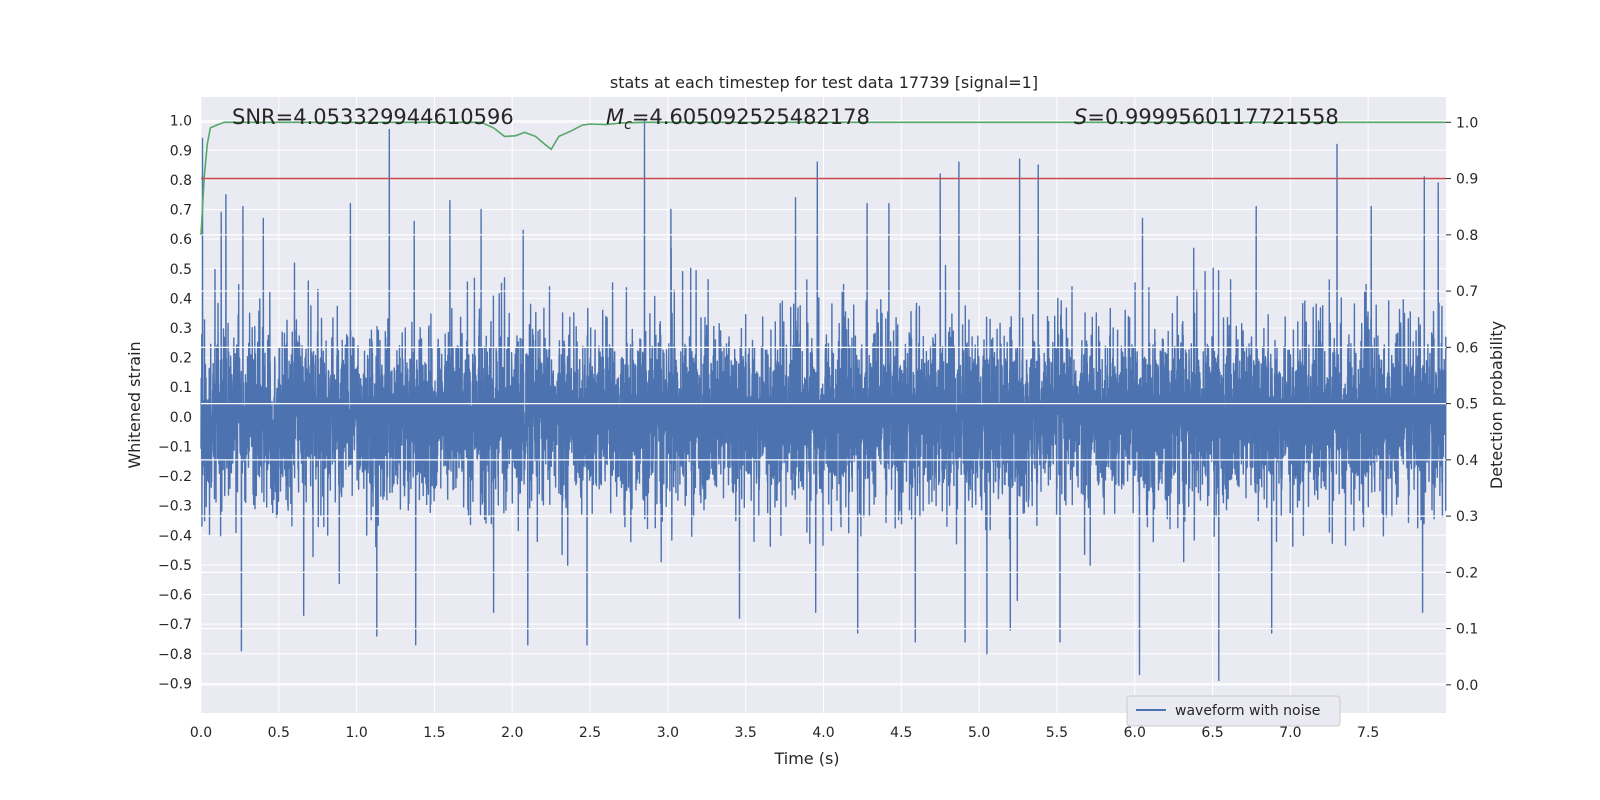 Image resolution: width=1600 pixels, height=800 pixels. What do you see at coordinates (175, 625) in the screenshot?
I see `y-tick-label: −0.7` at bounding box center [175, 625].